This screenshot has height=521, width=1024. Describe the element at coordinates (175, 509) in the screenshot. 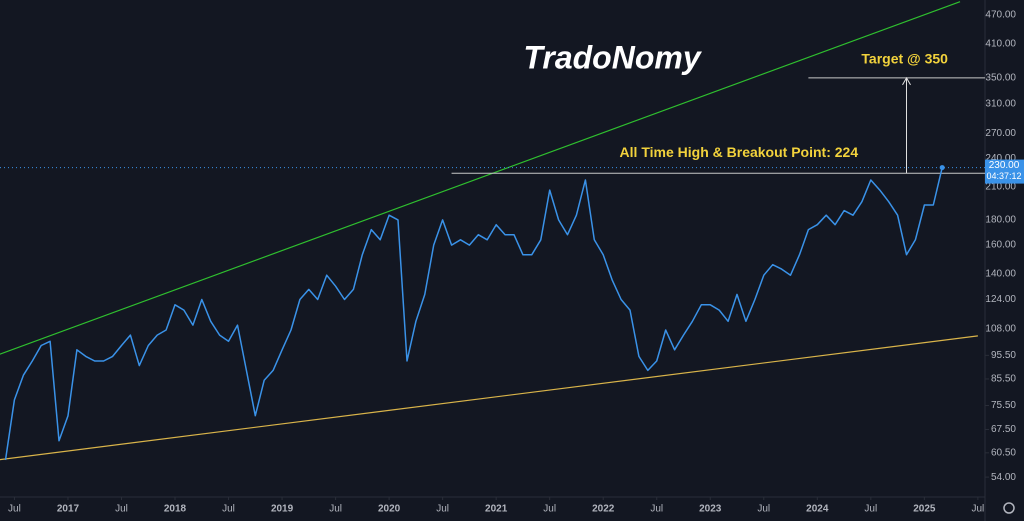

I see `x-tick-label: 2018` at that location.